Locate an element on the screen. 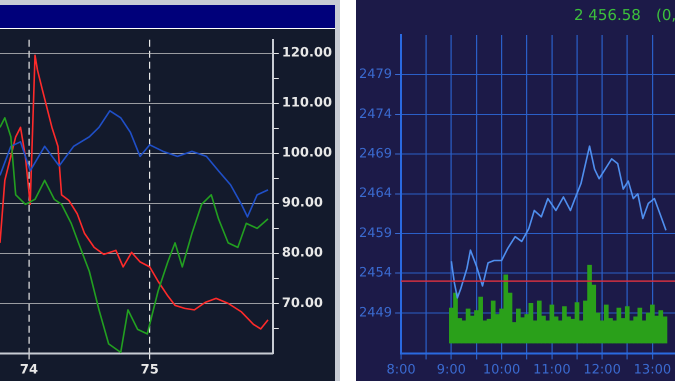 This screenshot has width=675, height=381. y-tick-label: 120.00 is located at coordinates (307, 53).